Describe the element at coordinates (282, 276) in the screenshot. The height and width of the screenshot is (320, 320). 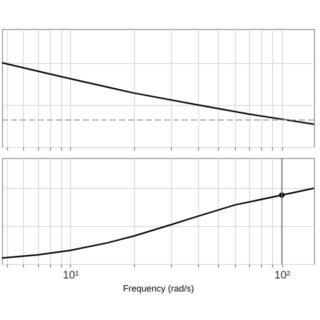
I see `x-tick-label: 10²` at that location.